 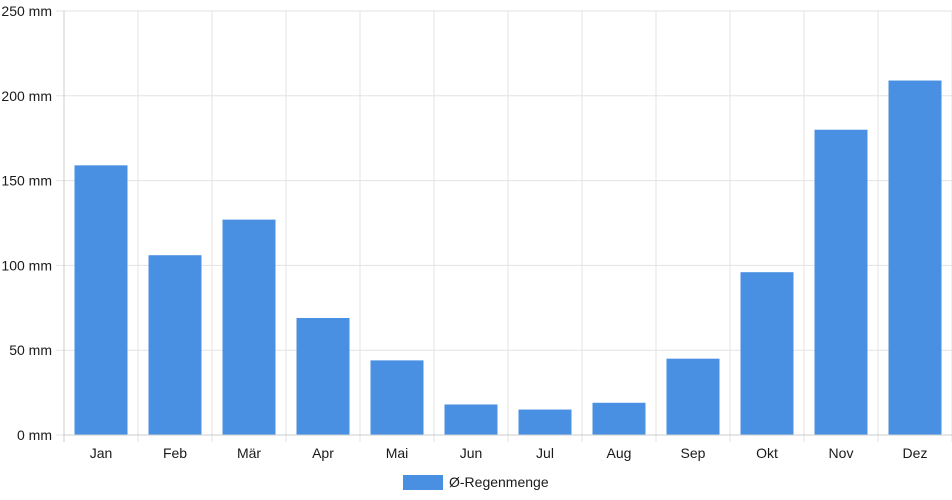 I want to click on x-tick-label: Feb, so click(x=175, y=453).